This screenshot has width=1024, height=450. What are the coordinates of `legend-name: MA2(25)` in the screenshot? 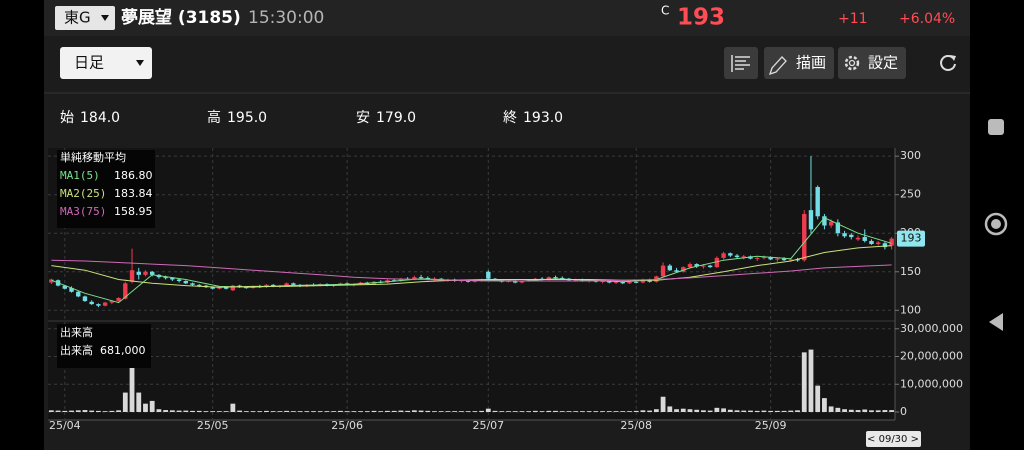 It's located at (83, 193).